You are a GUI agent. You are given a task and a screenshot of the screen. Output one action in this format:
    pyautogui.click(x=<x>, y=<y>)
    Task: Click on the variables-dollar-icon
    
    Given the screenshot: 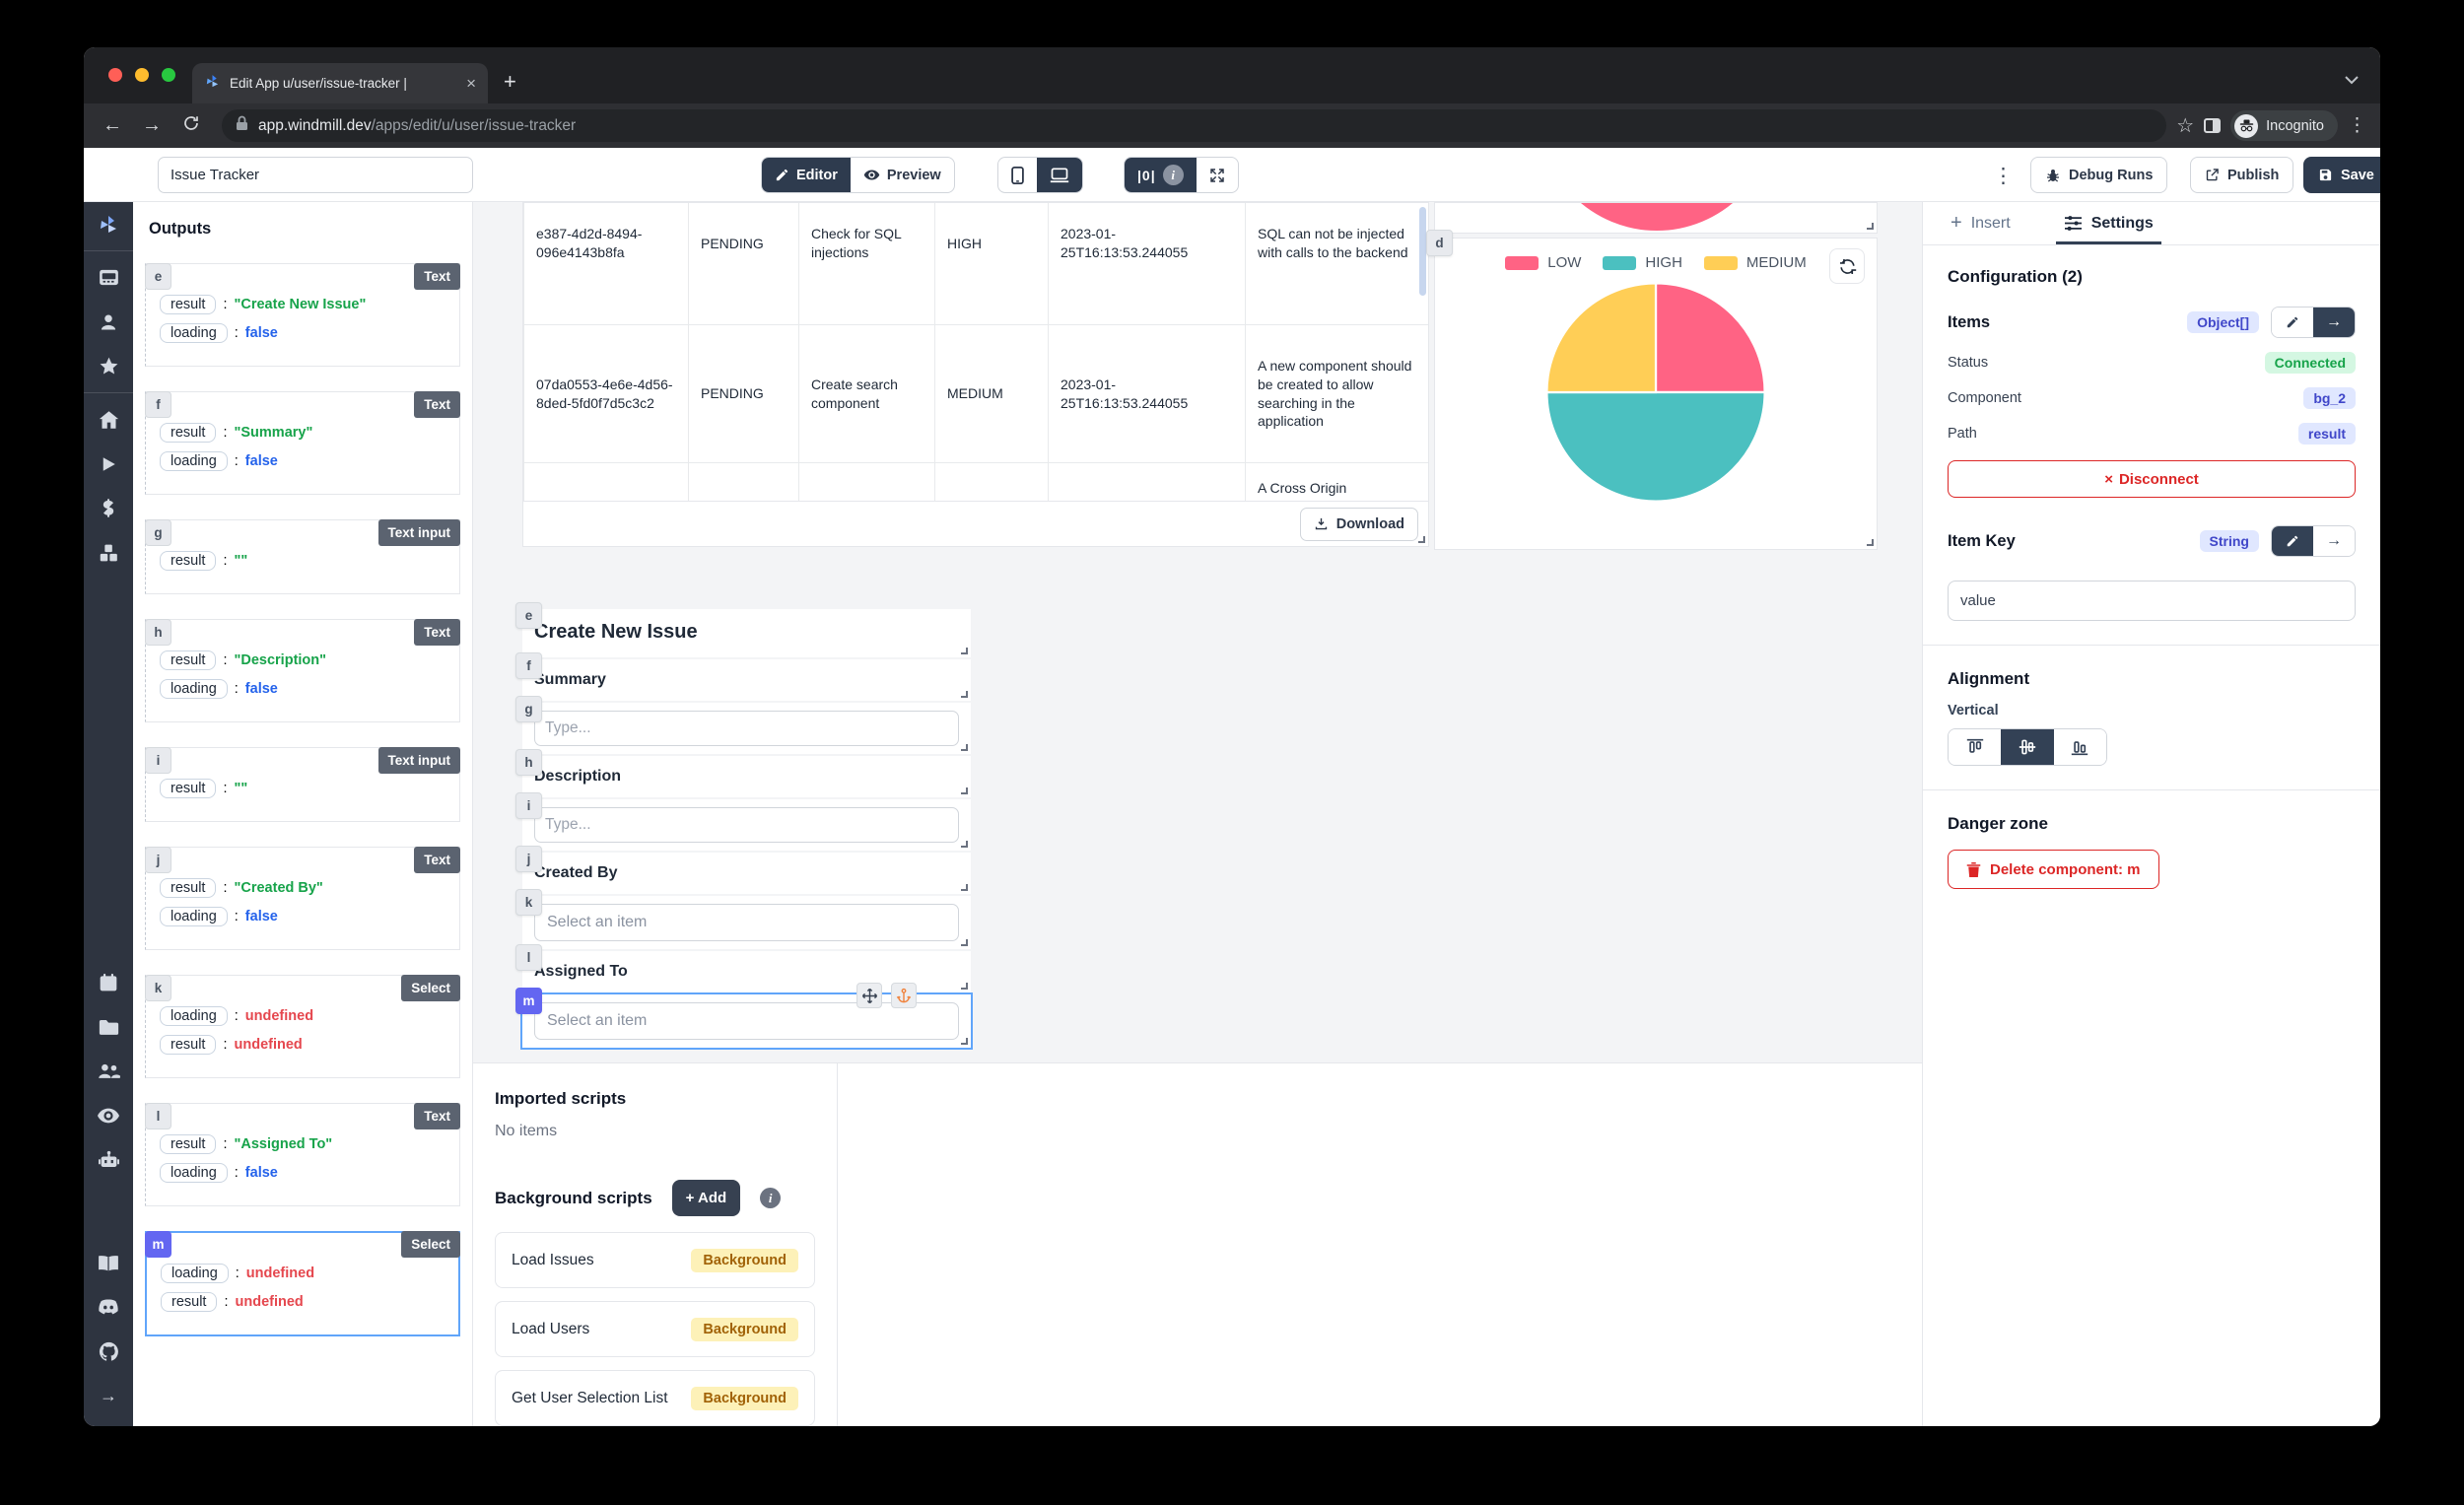 What is the action you would take?
    pyautogui.click(x=108, y=508)
    